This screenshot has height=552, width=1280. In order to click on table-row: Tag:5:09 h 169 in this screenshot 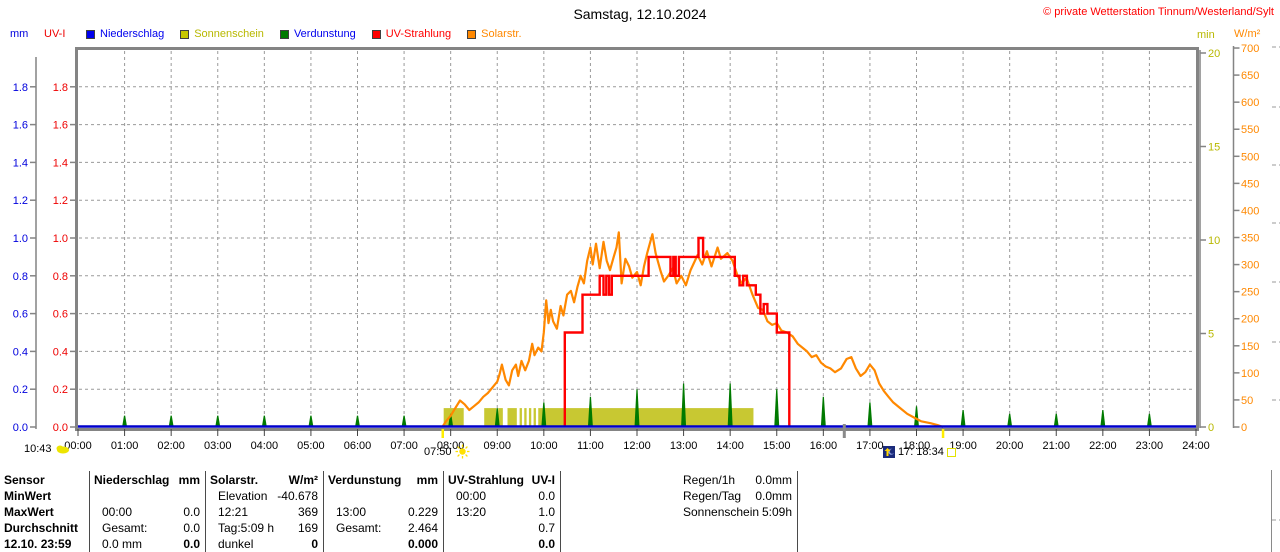, I will do `click(264, 528)`.